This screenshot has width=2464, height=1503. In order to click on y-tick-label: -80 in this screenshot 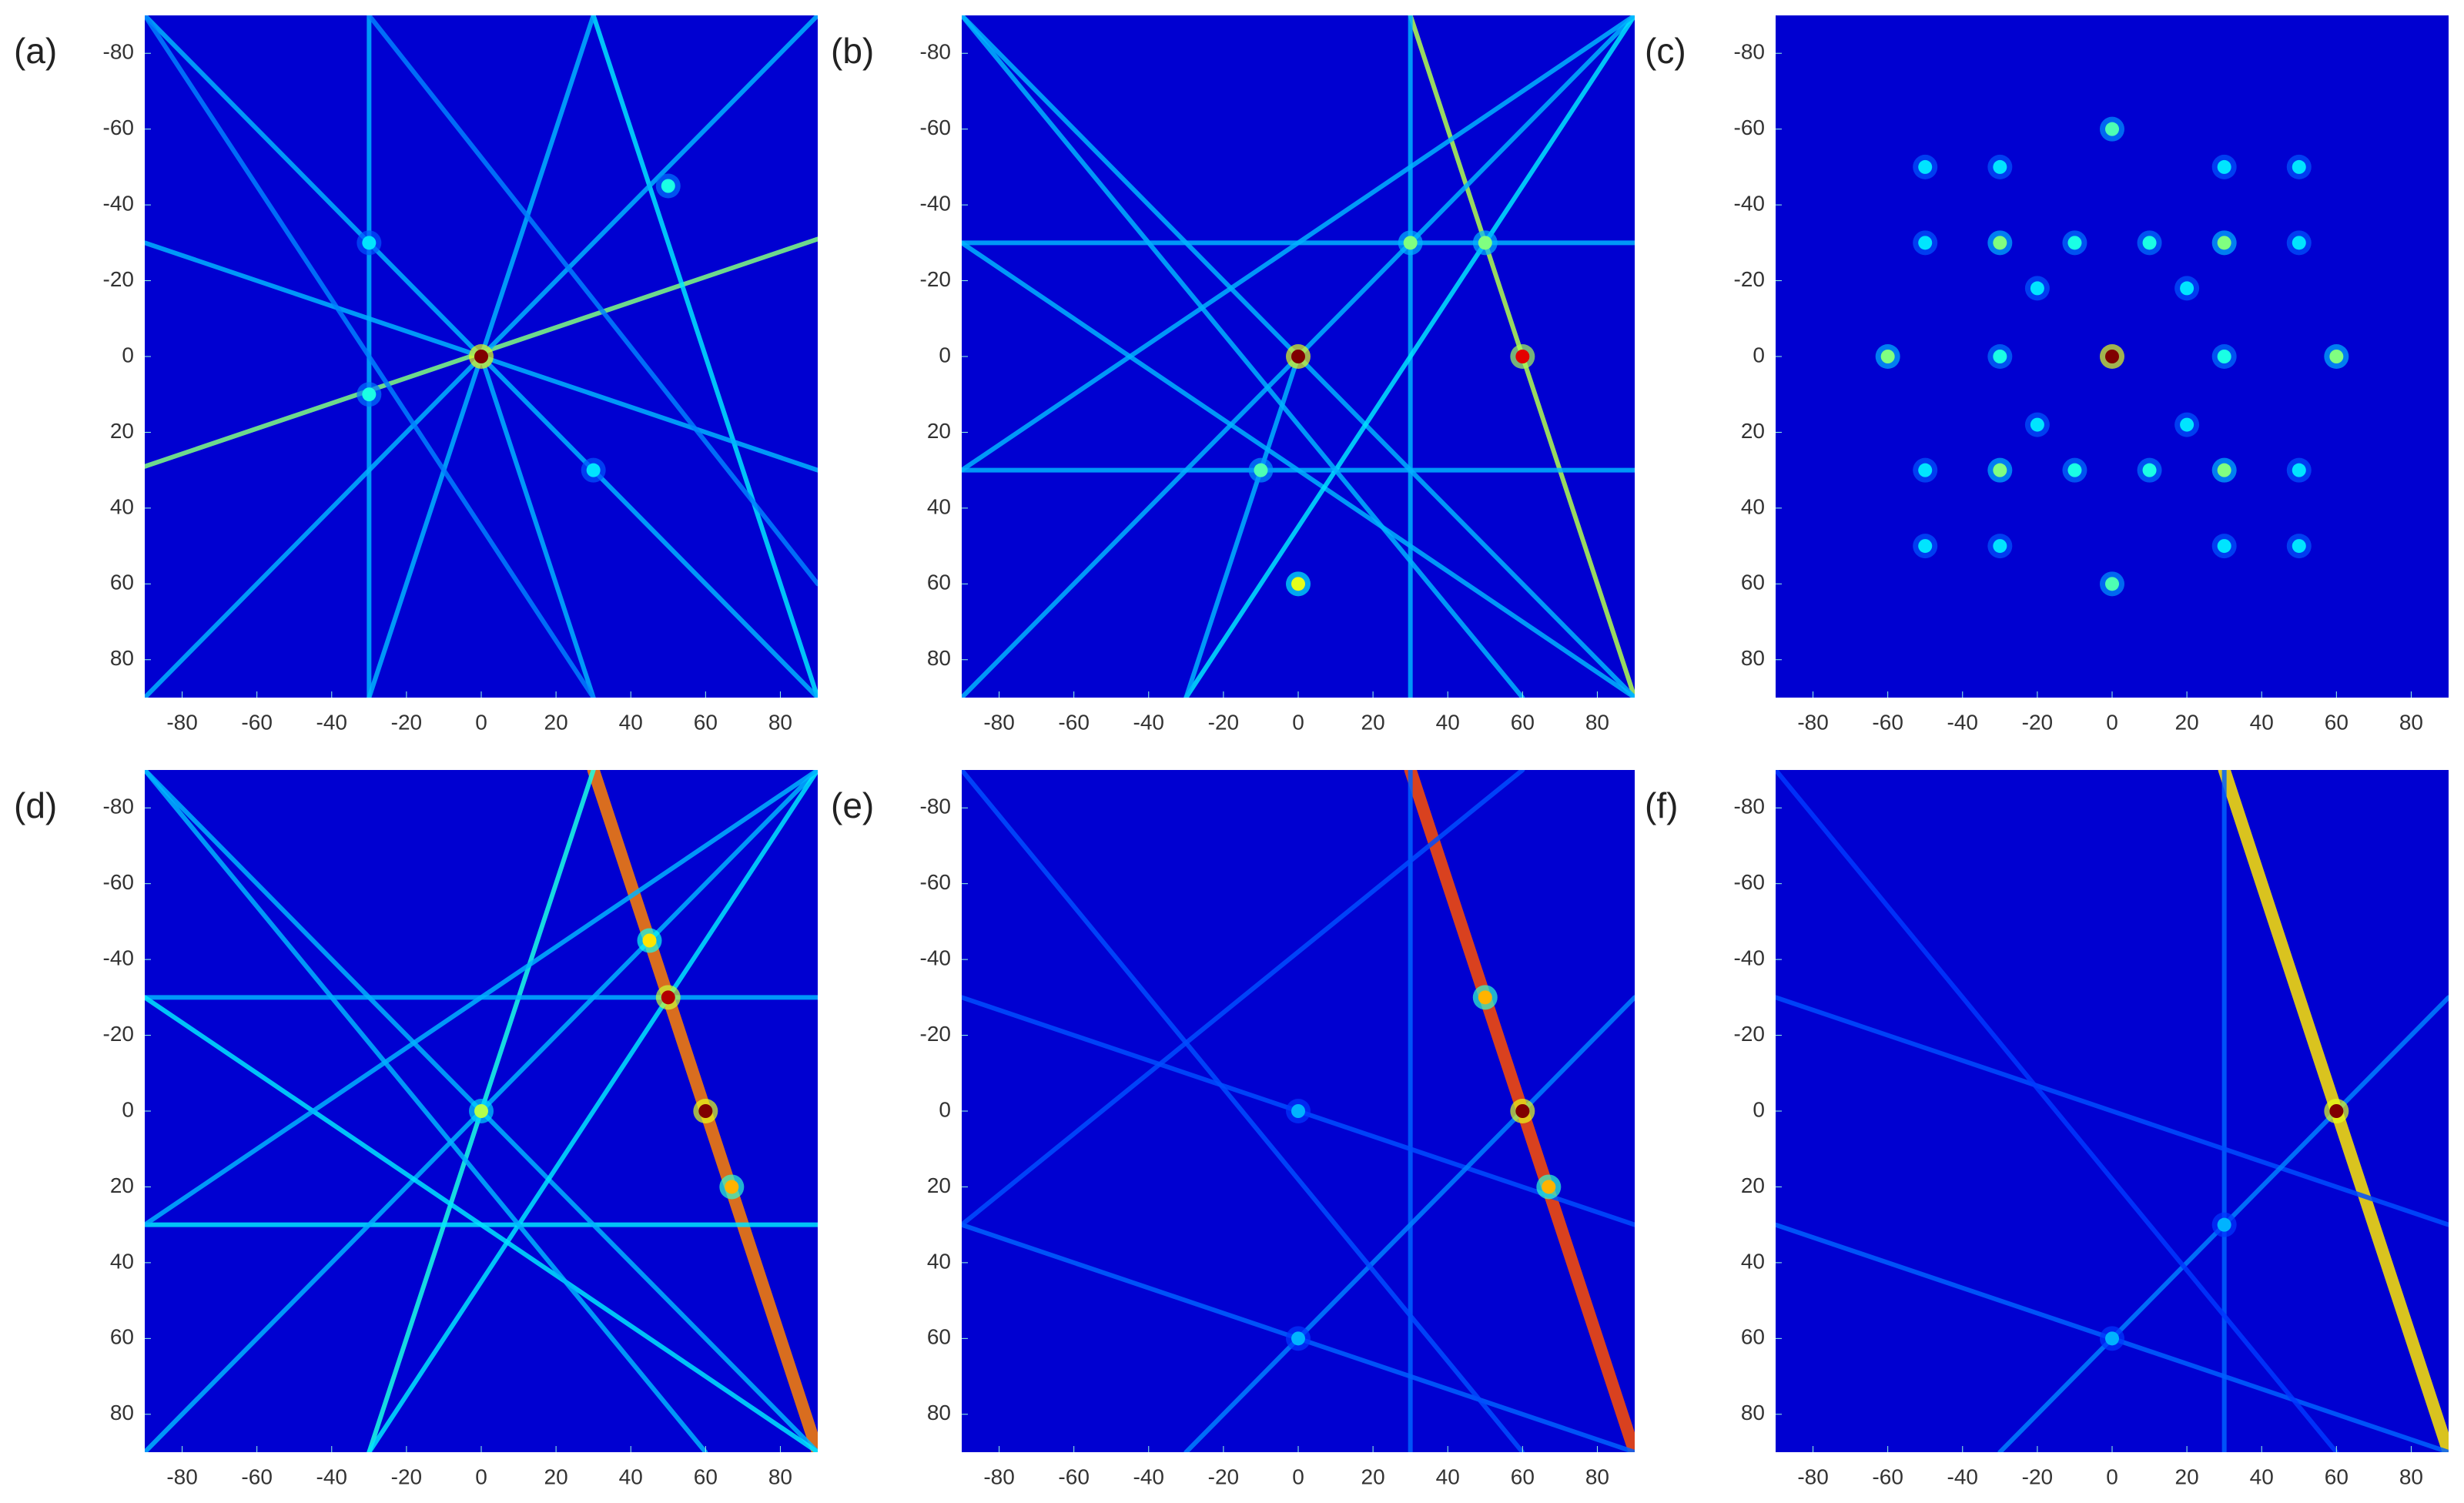, I will do `click(935, 52)`.